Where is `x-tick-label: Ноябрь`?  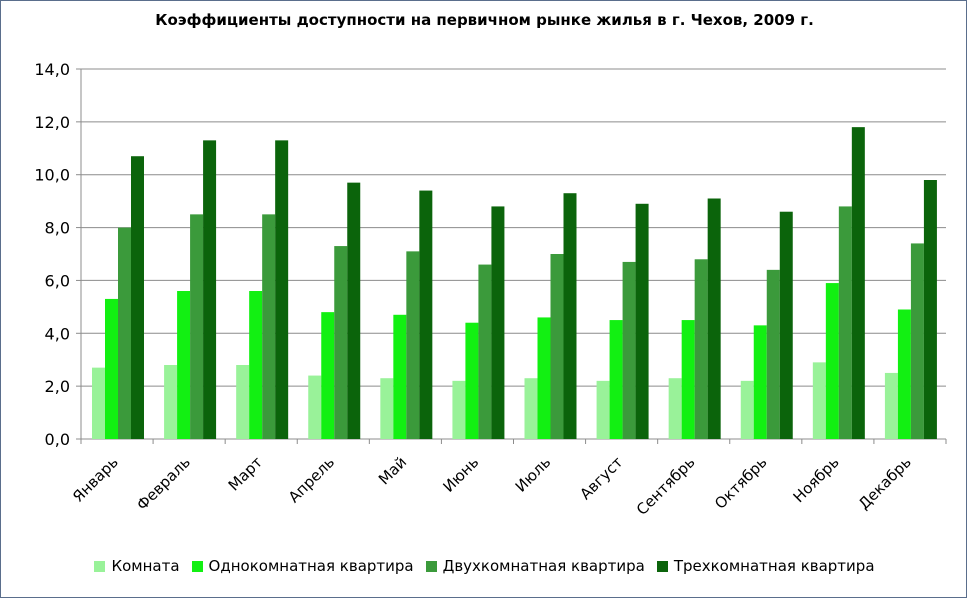
x-tick-label: Ноябрь is located at coordinates (816, 479).